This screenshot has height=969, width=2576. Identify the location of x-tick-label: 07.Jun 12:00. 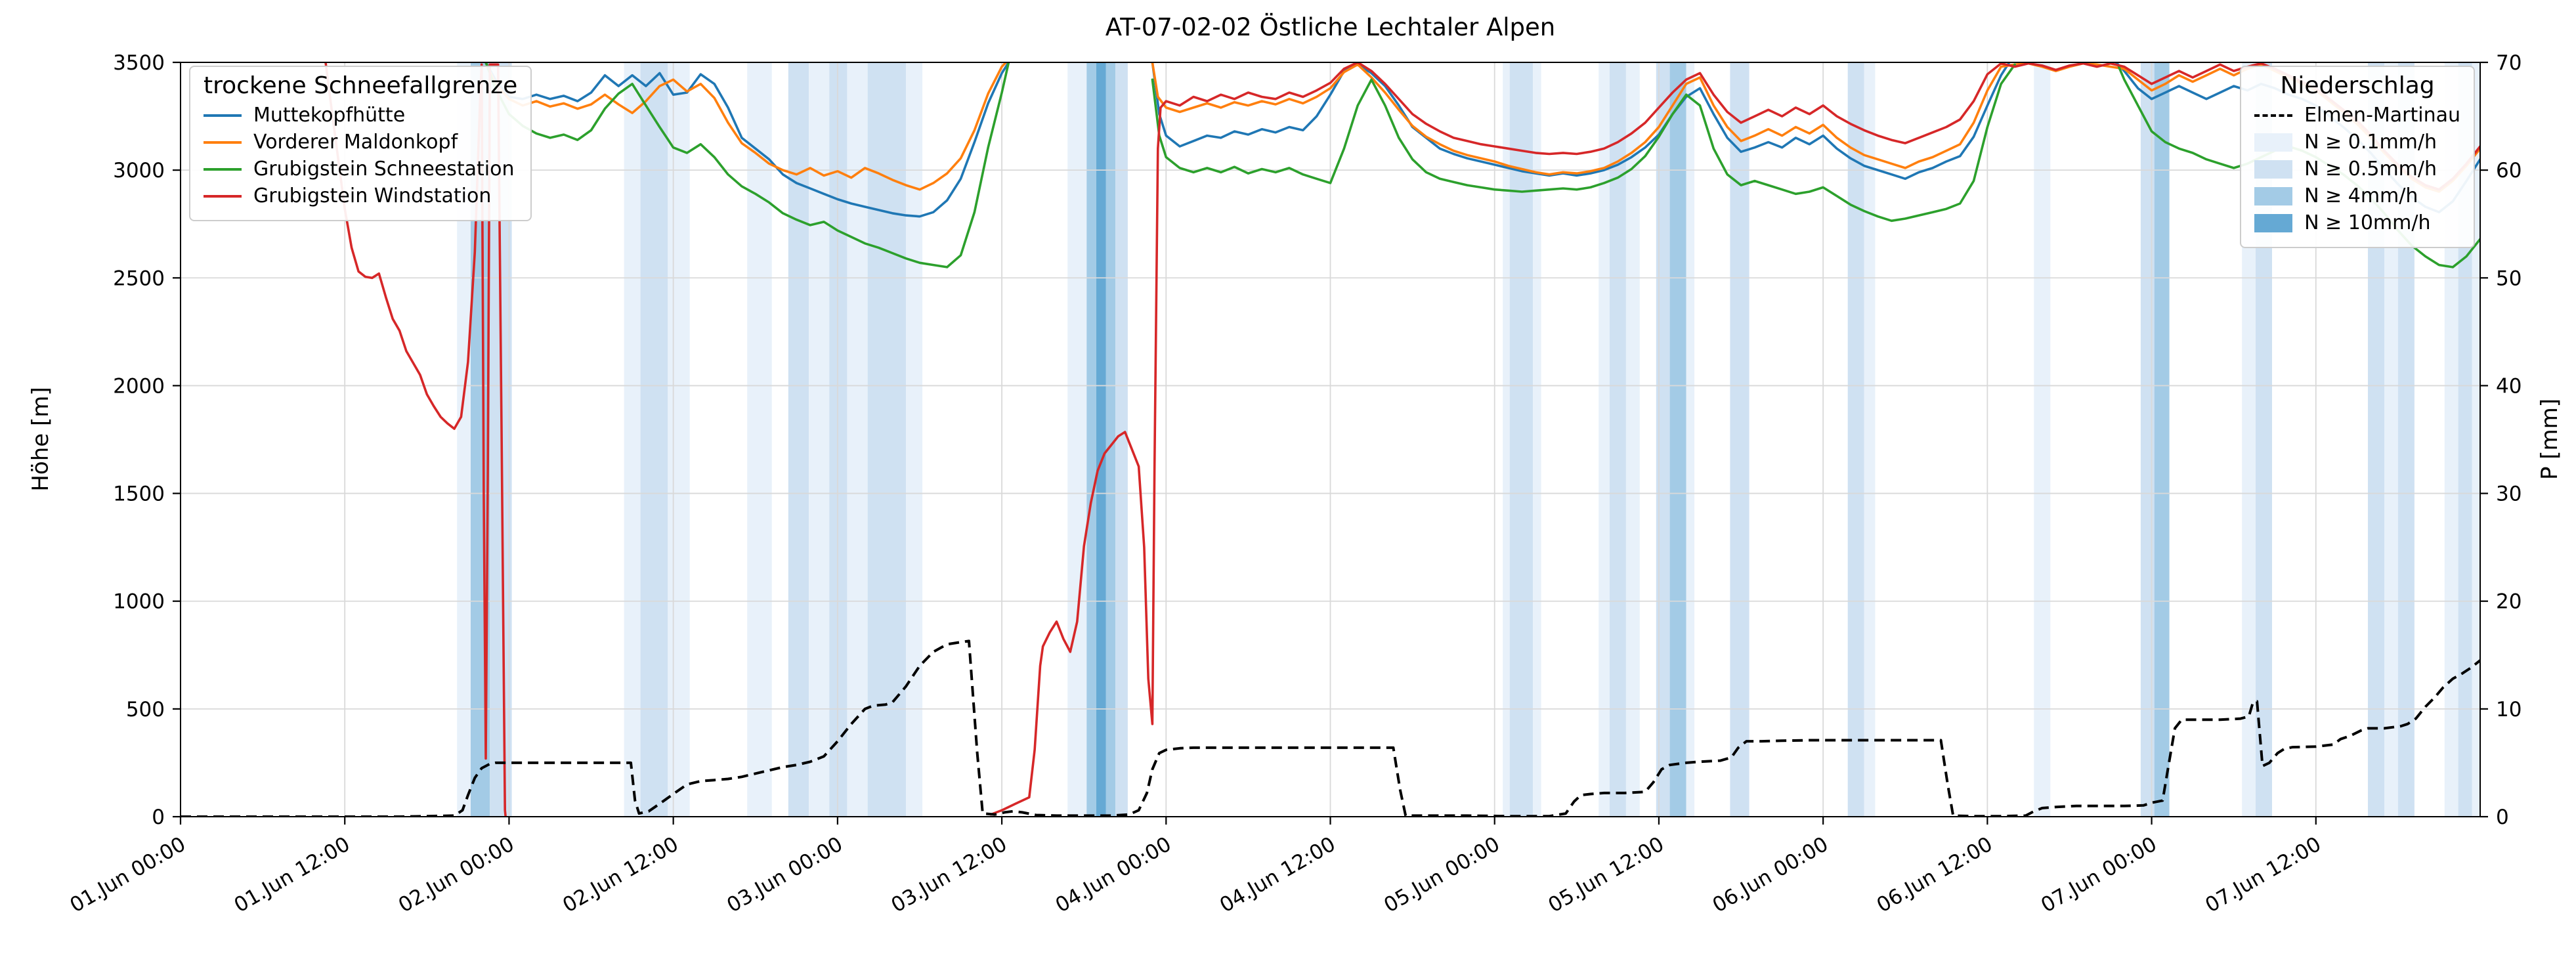
(2263, 875).